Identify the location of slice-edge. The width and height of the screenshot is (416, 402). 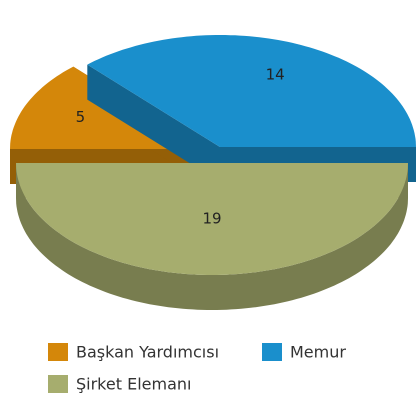
(153, 123).